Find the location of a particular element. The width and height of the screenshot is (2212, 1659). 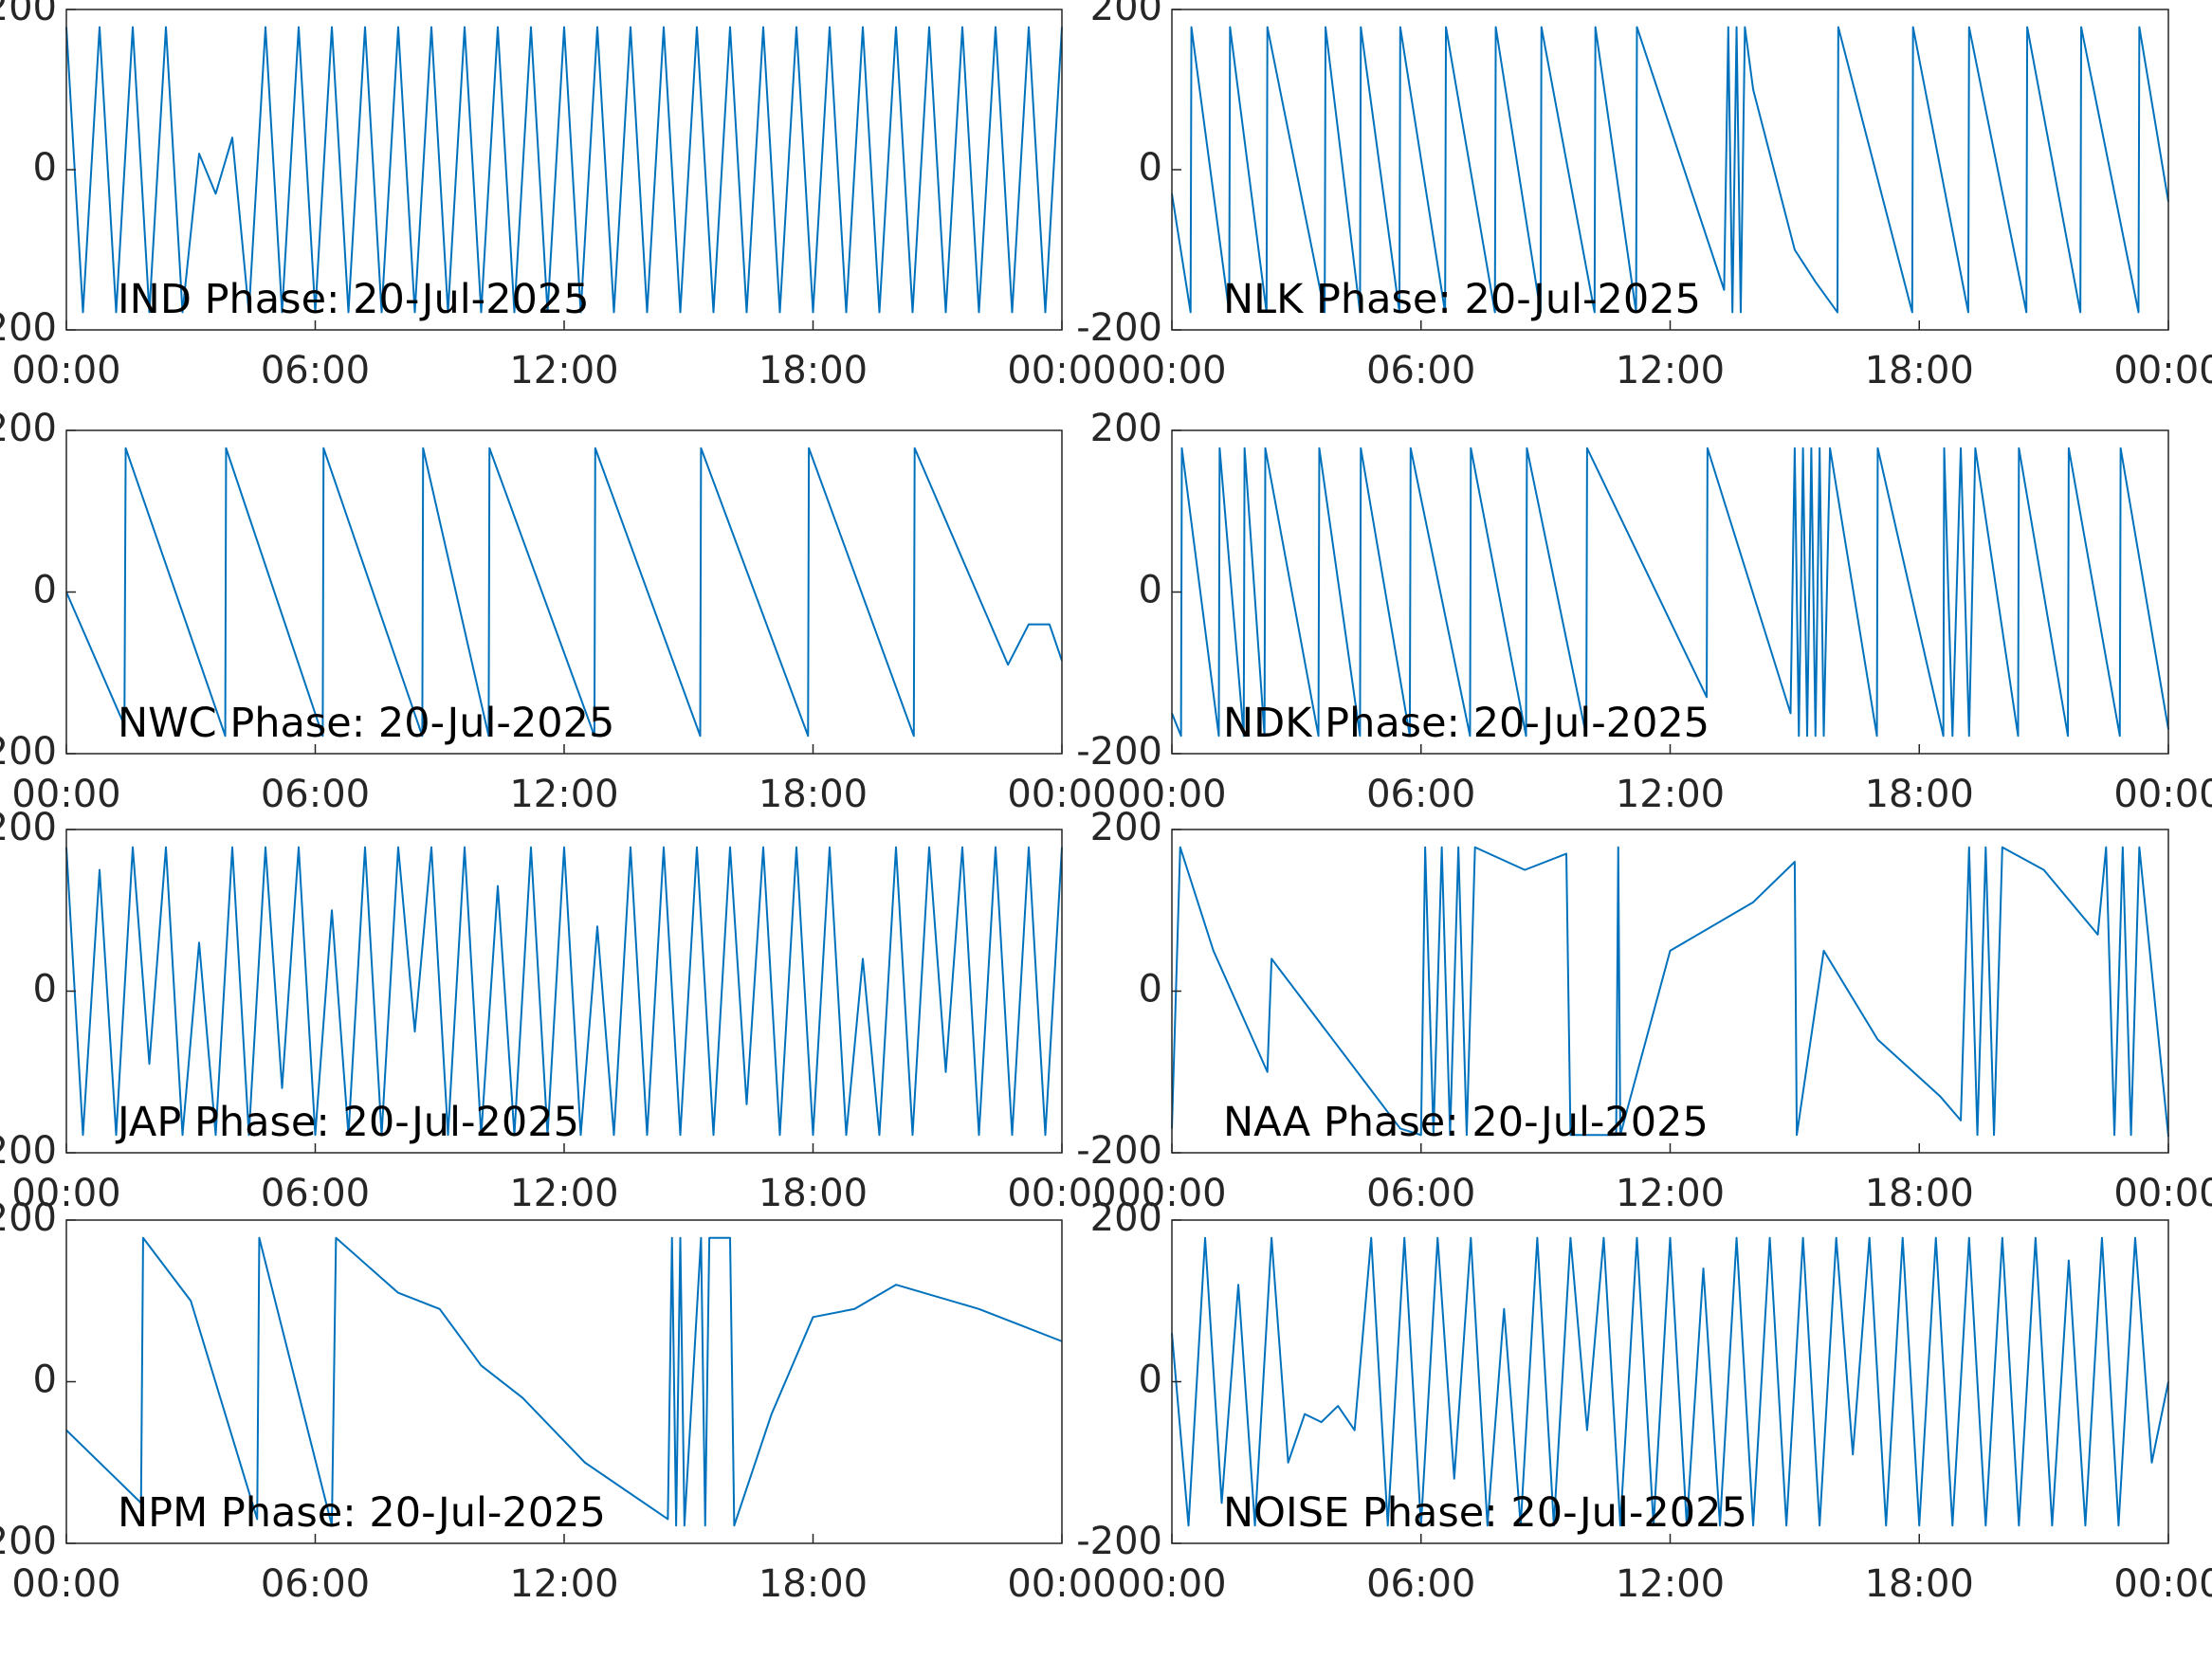

panel-title: IND Phase: 20-Jul-2025 is located at coordinates (354, 299).